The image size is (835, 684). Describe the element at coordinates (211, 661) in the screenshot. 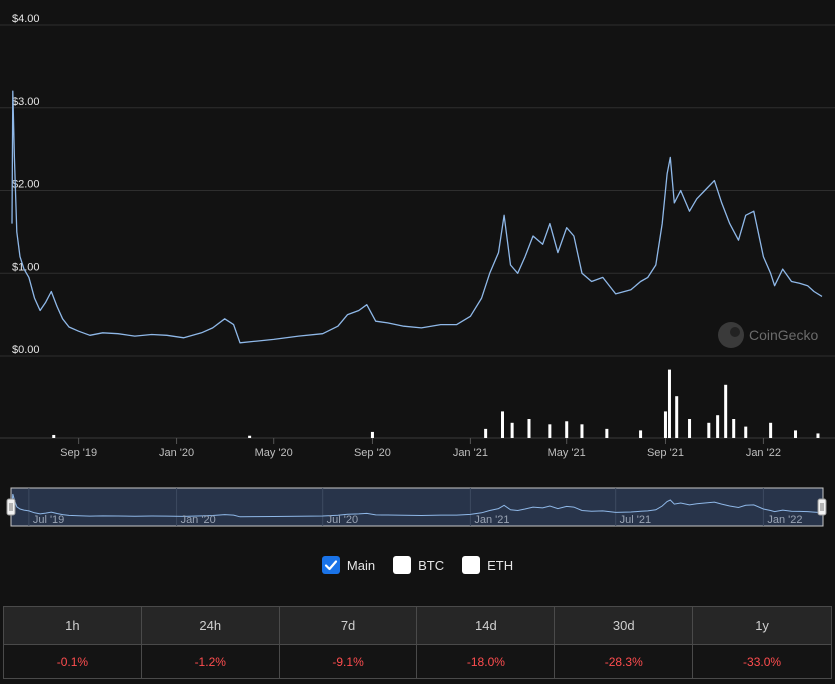

I see `change-value-24h: -1.2%` at that location.